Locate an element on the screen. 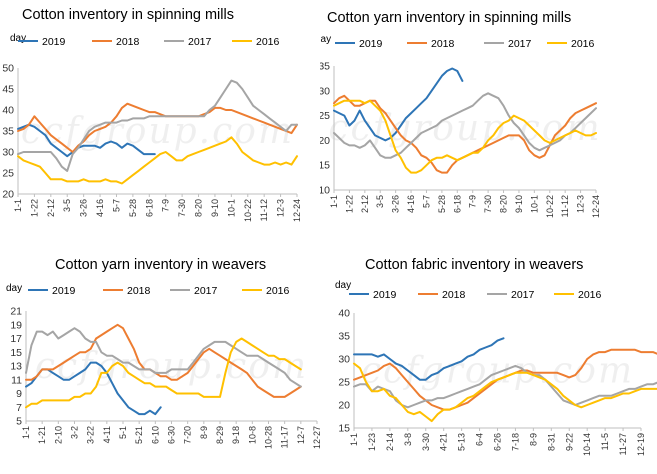 The image size is (657, 474). y-tick-label: 17 is located at coordinates (16, 339).